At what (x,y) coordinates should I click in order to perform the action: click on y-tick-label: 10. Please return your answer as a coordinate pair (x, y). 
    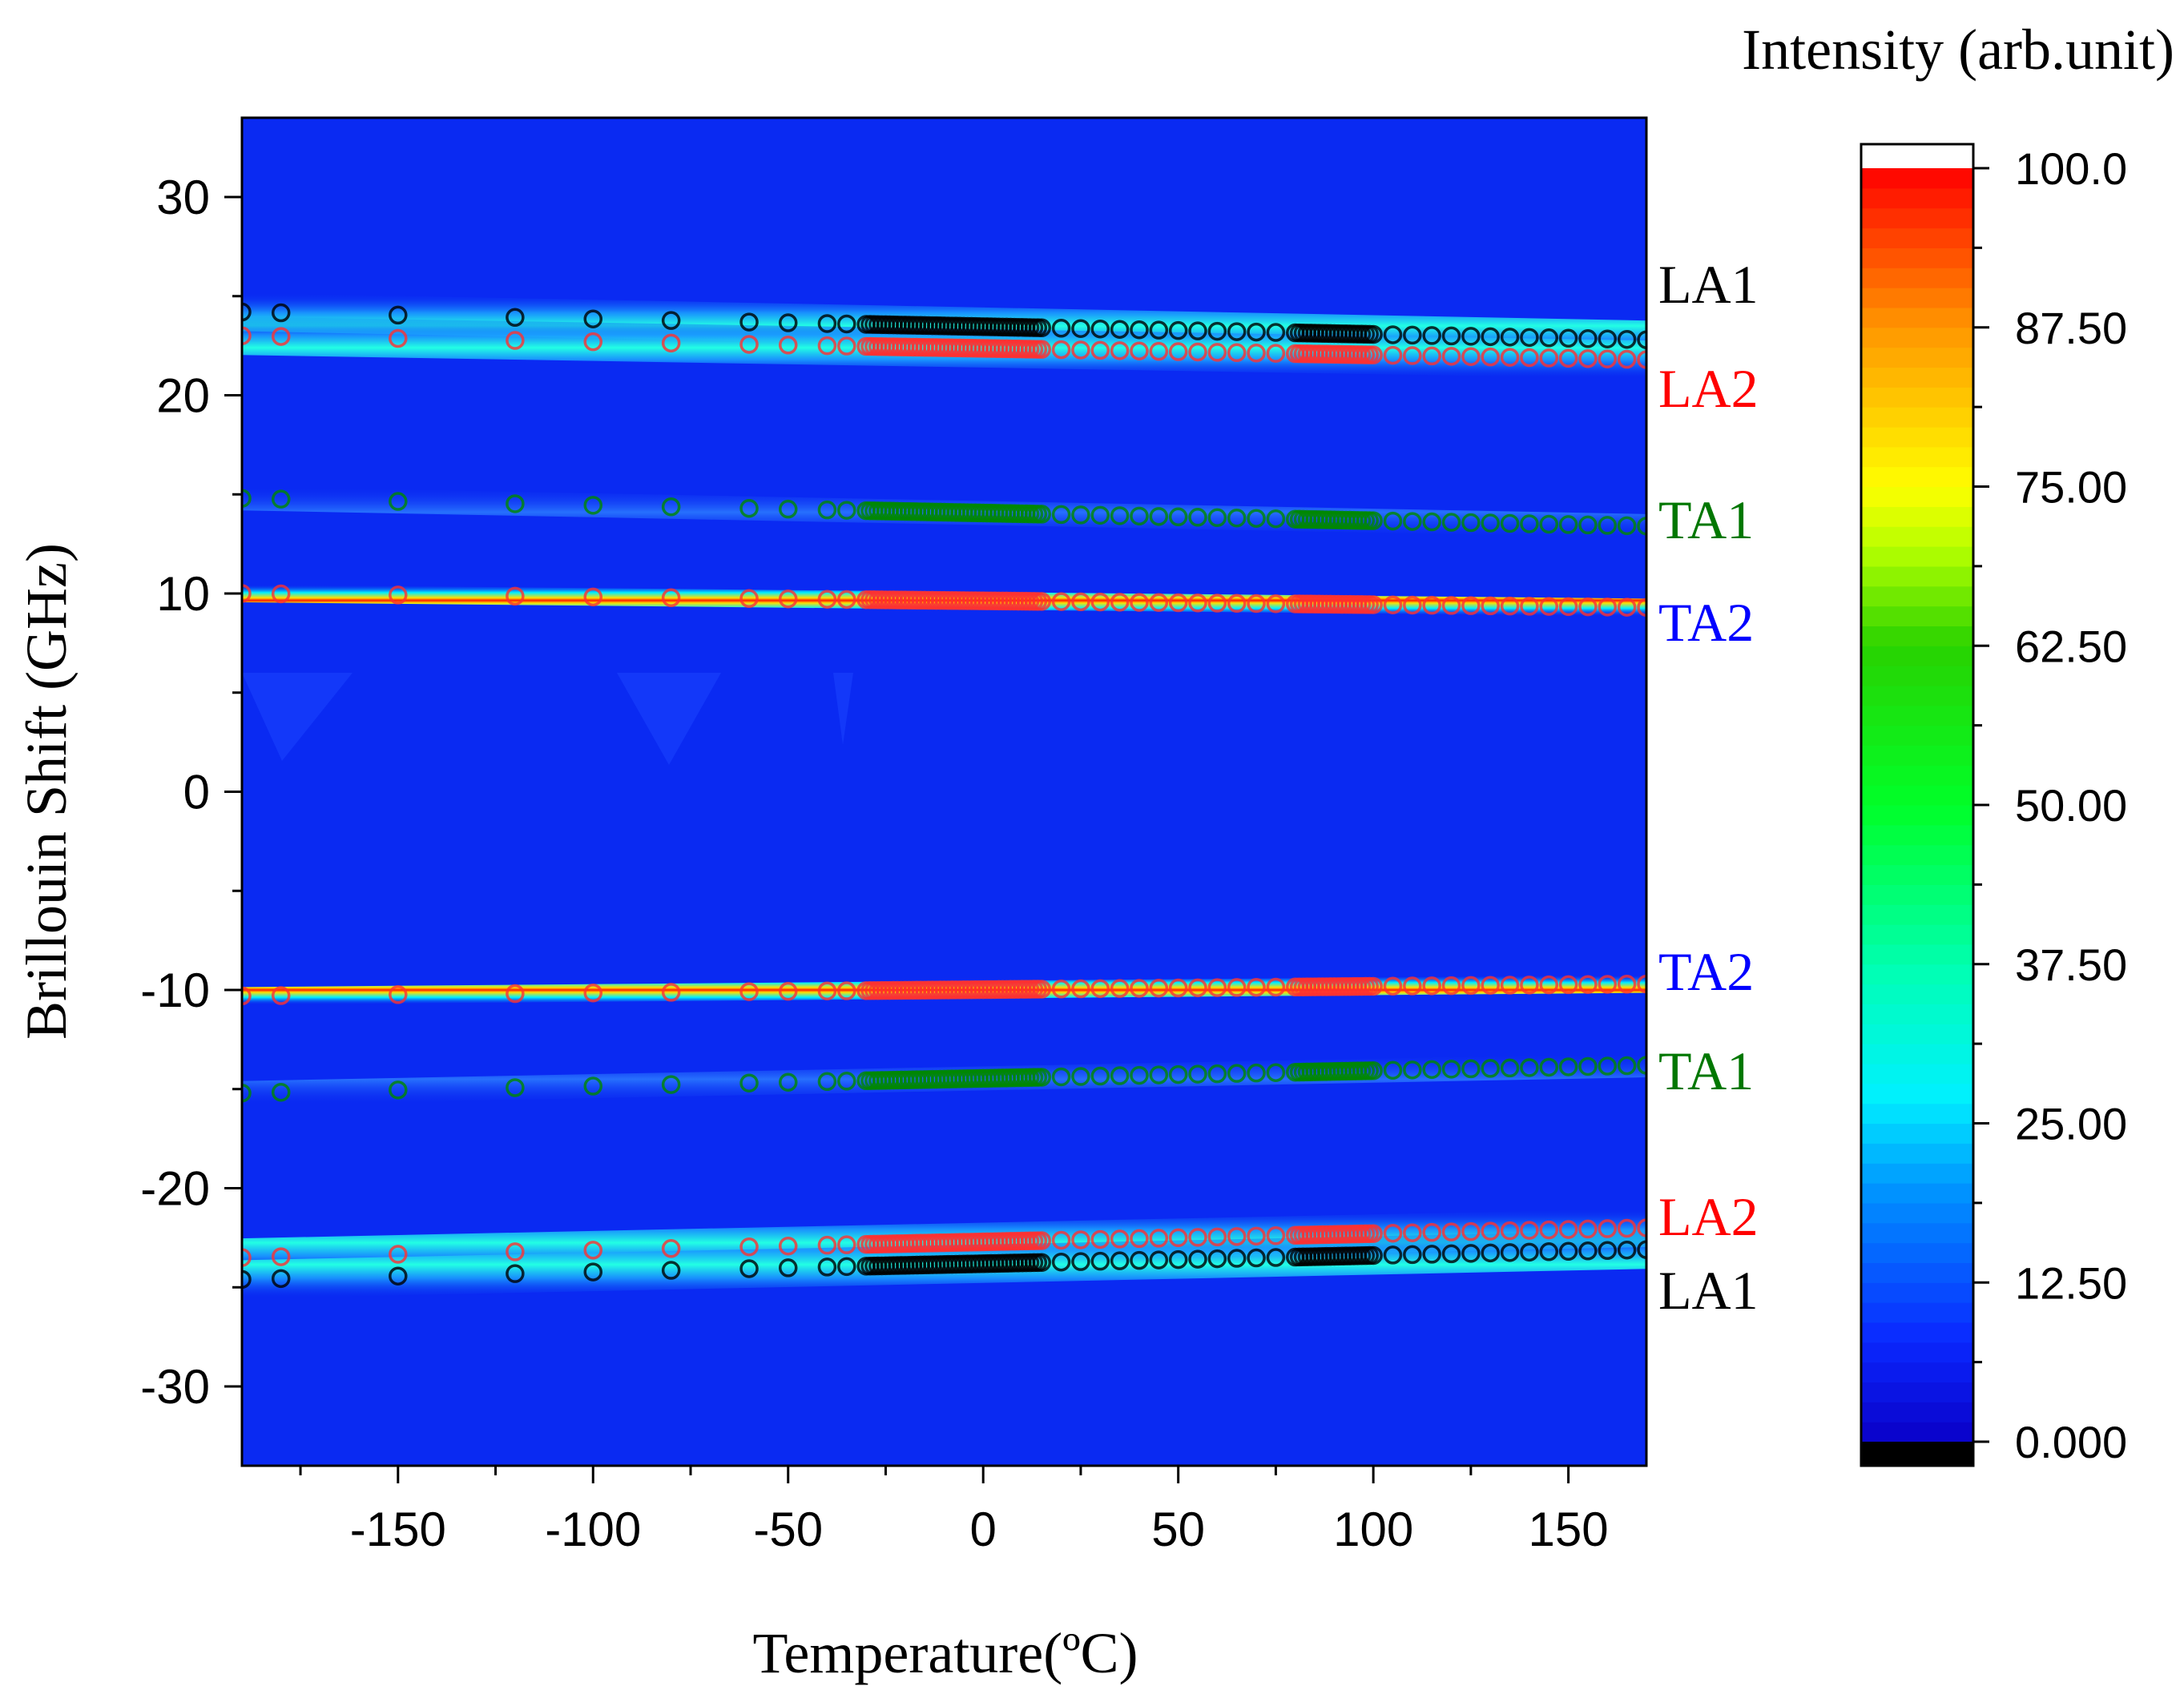
    Looking at the image, I should click on (183, 594).